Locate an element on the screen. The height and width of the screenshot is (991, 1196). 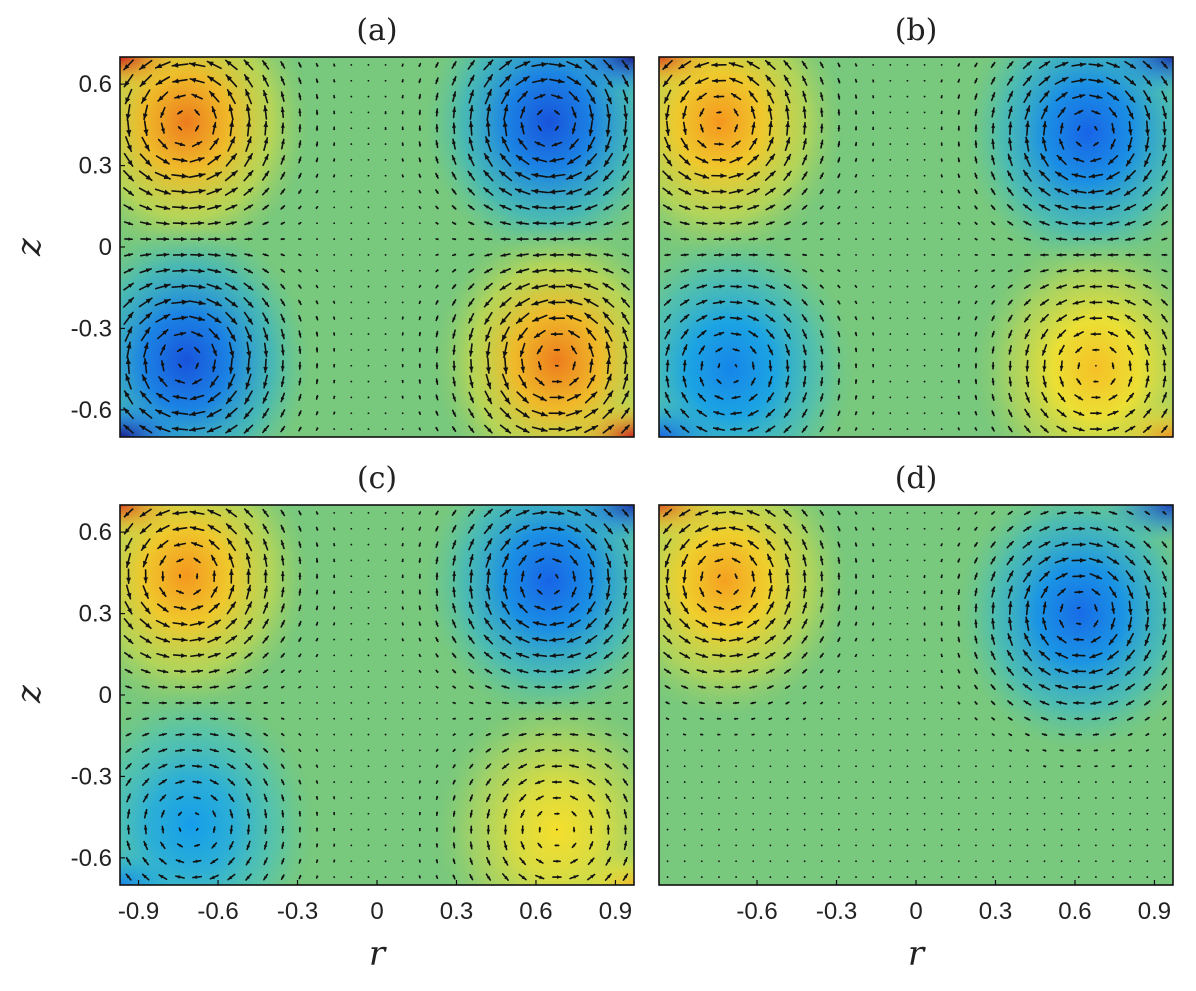
wall-shear-blob is located at coordinates (156, 76).